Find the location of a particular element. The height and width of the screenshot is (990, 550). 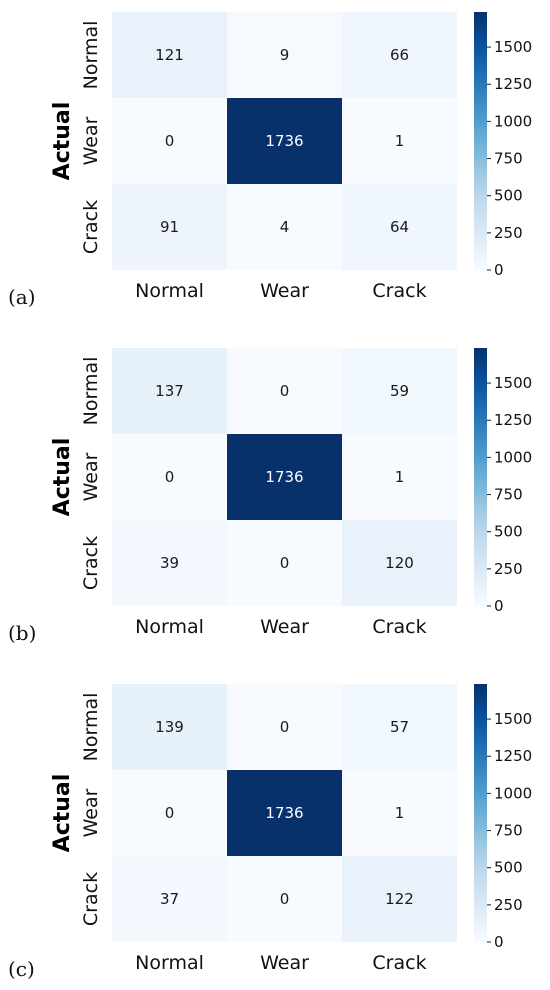

cell-value-label: 57 is located at coordinates (399, 727).